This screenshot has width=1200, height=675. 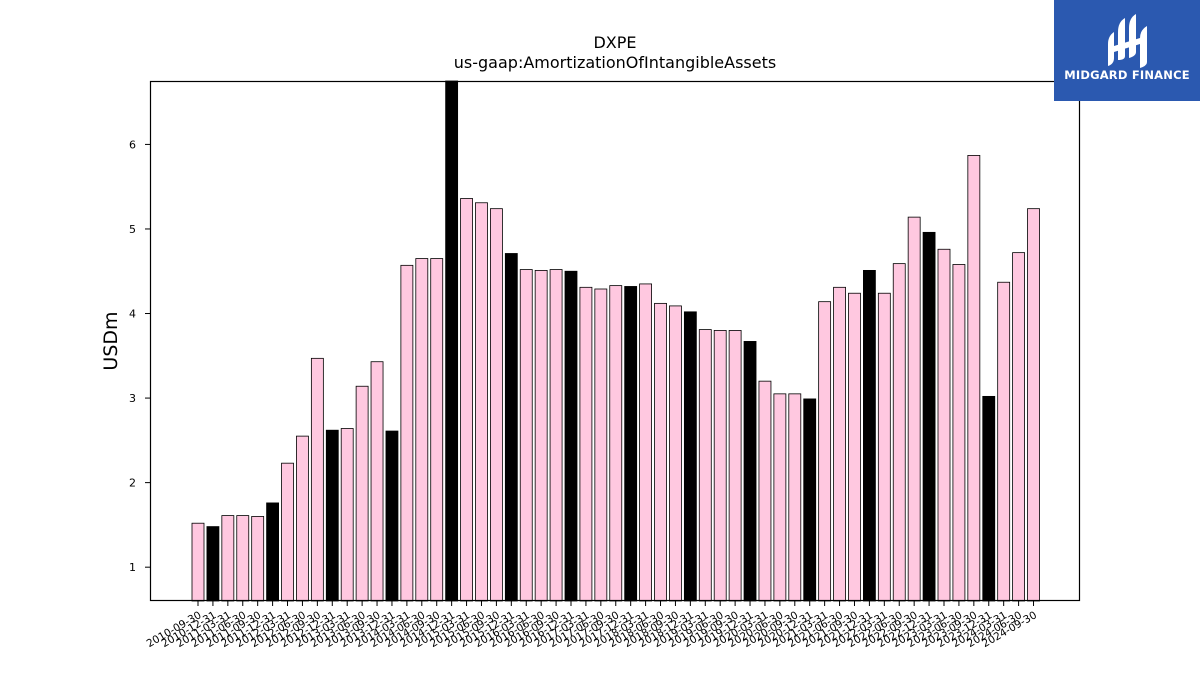 What do you see at coordinates (132, 229) in the screenshot?
I see `y-tick-label: 5` at bounding box center [132, 229].